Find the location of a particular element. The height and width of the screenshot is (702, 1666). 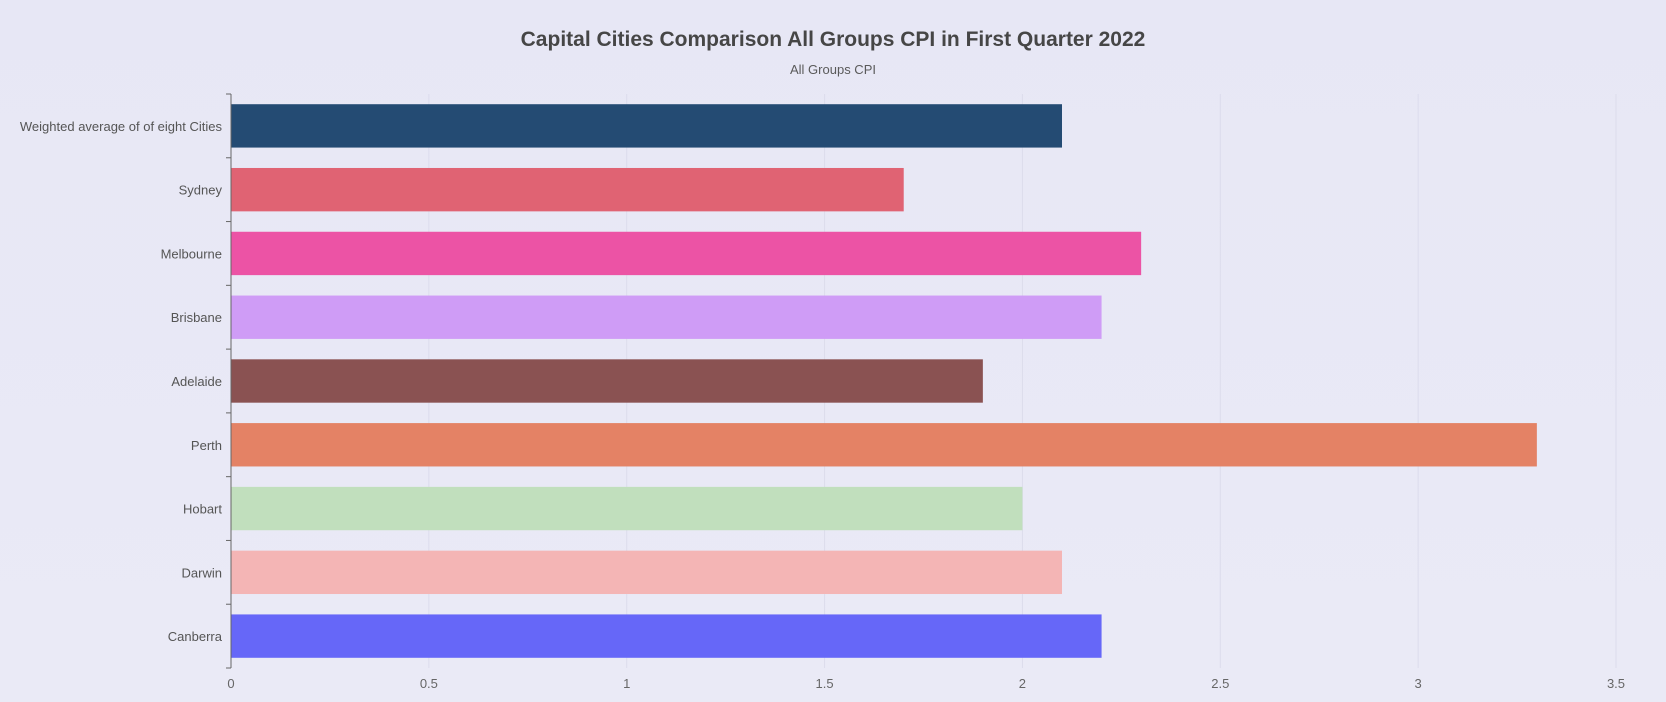

x-tick-label: 3.5 is located at coordinates (1616, 683).